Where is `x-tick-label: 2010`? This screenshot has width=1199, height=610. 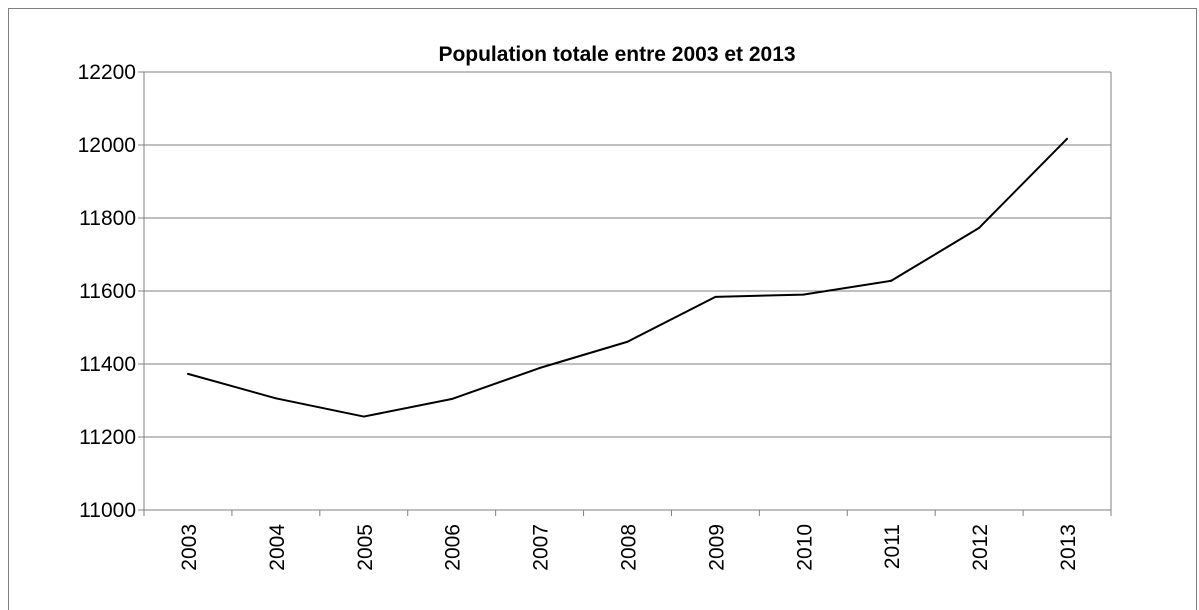 x-tick-label: 2010 is located at coordinates (804, 547).